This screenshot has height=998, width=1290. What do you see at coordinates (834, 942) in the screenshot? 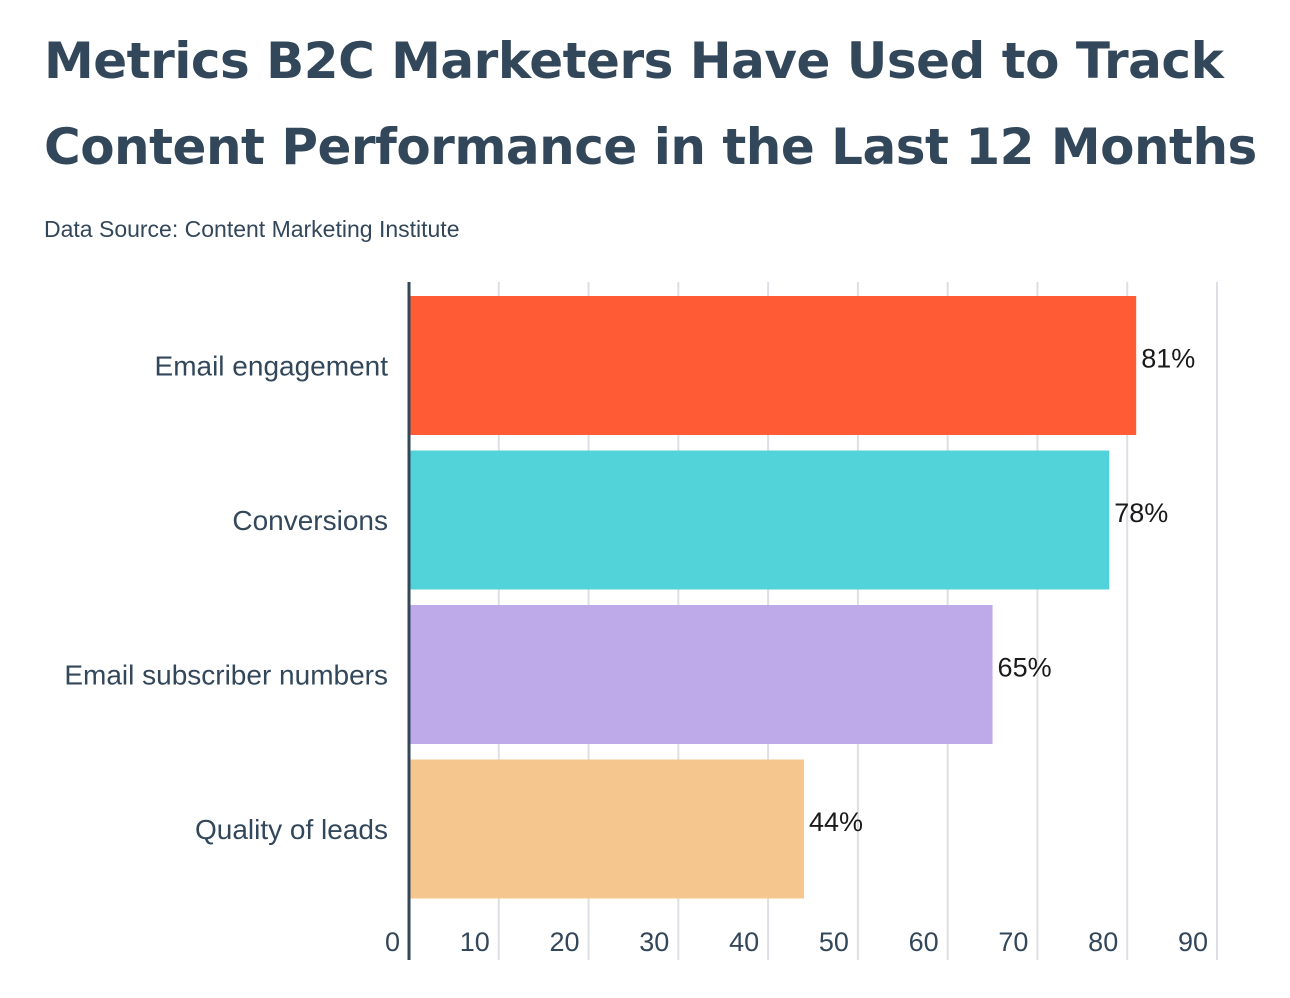
I see `x-tick-label: 50` at bounding box center [834, 942].